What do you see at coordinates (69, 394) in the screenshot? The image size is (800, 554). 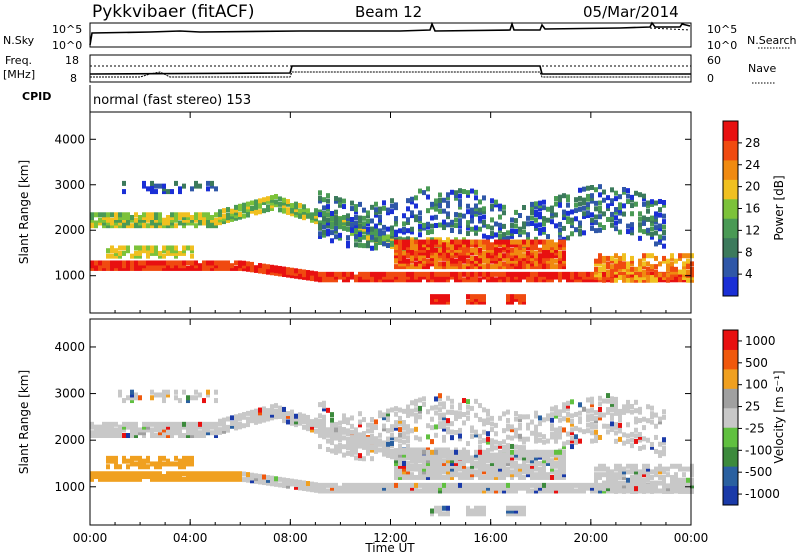 I see `ytick-label: 3000` at bounding box center [69, 394].